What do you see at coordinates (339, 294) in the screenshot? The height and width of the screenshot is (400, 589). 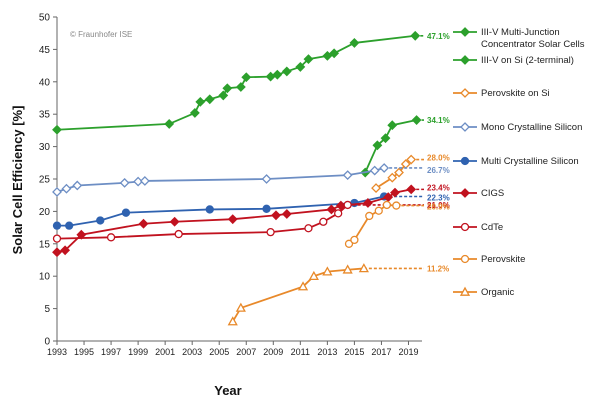 I see `series-organic: 11.2%` at bounding box center [339, 294].